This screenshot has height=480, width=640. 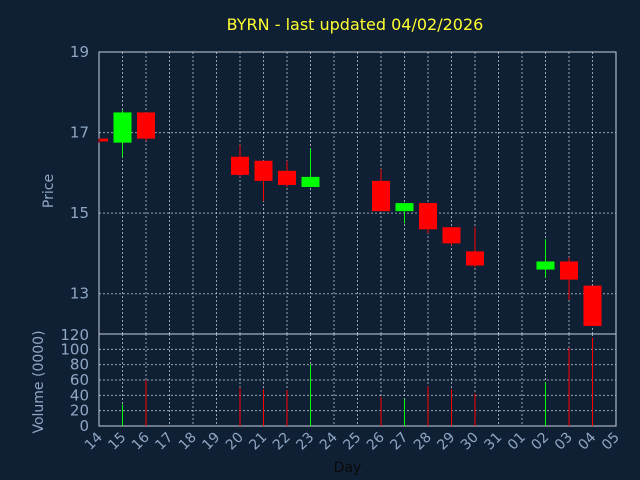 What do you see at coordinates (305, 442) in the screenshot?
I see `x-tick-label: 23` at bounding box center [305, 442].